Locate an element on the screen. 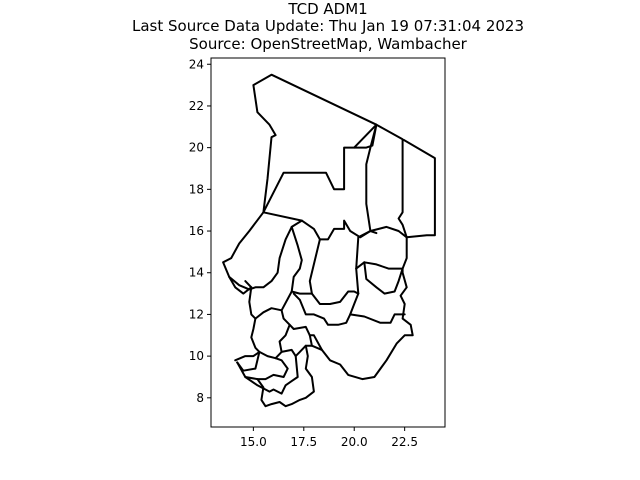 This screenshot has height=480, width=640. y-tick-label: 16 is located at coordinates (196, 231).